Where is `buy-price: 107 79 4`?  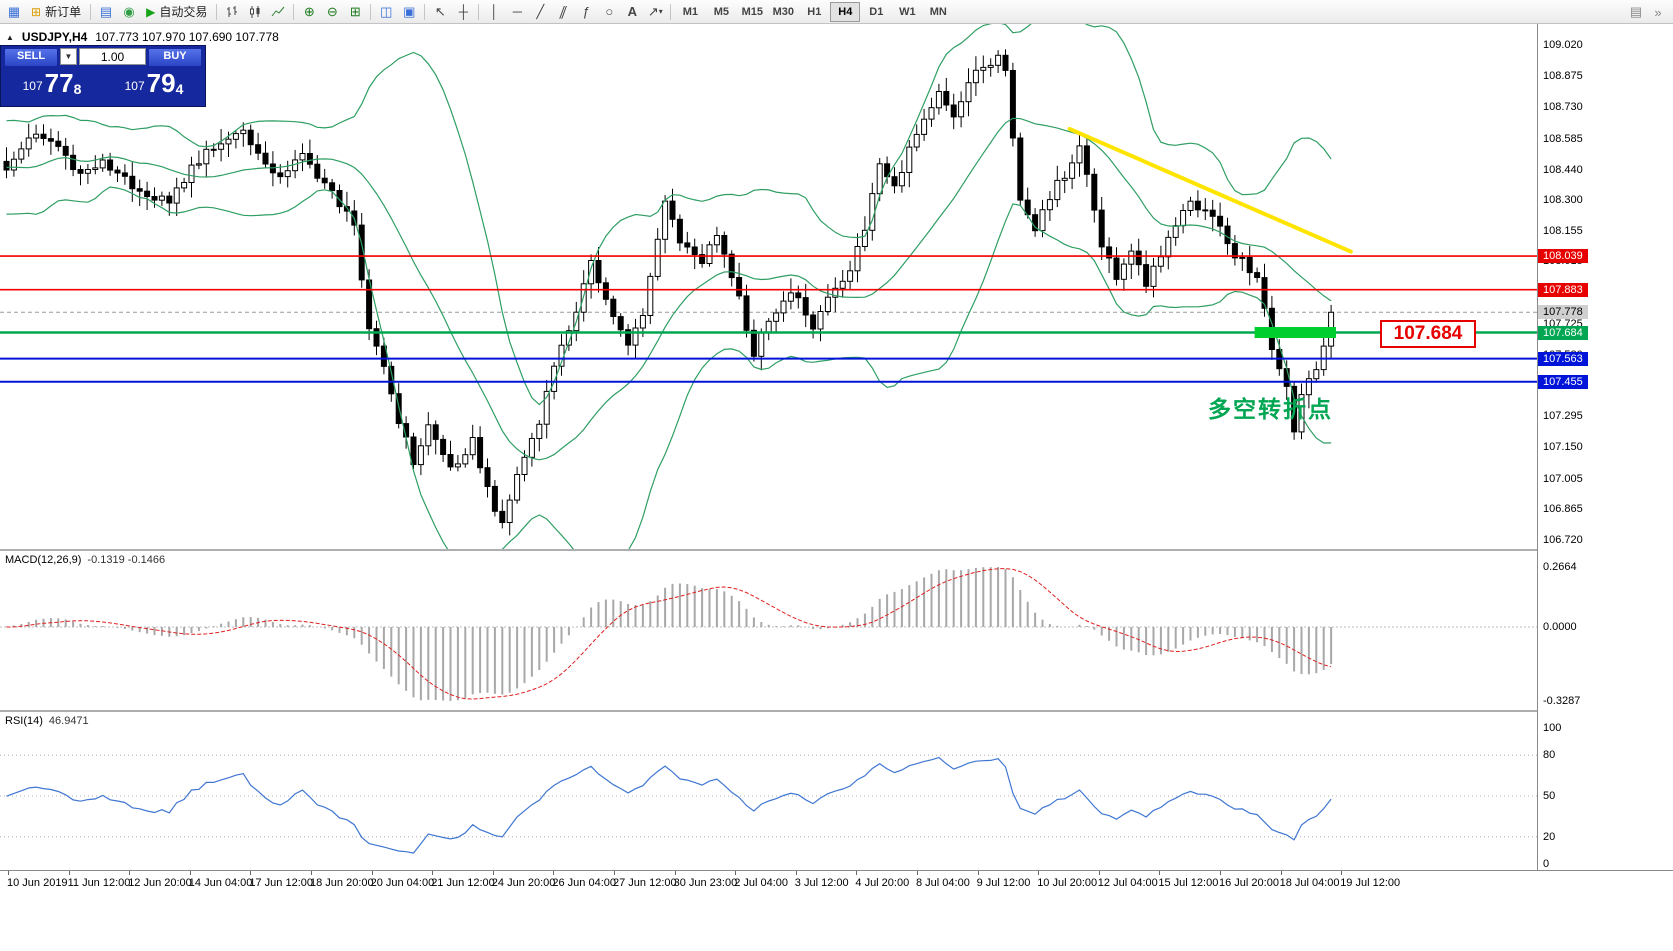 buy-price: 107 79 4 is located at coordinates (154, 85).